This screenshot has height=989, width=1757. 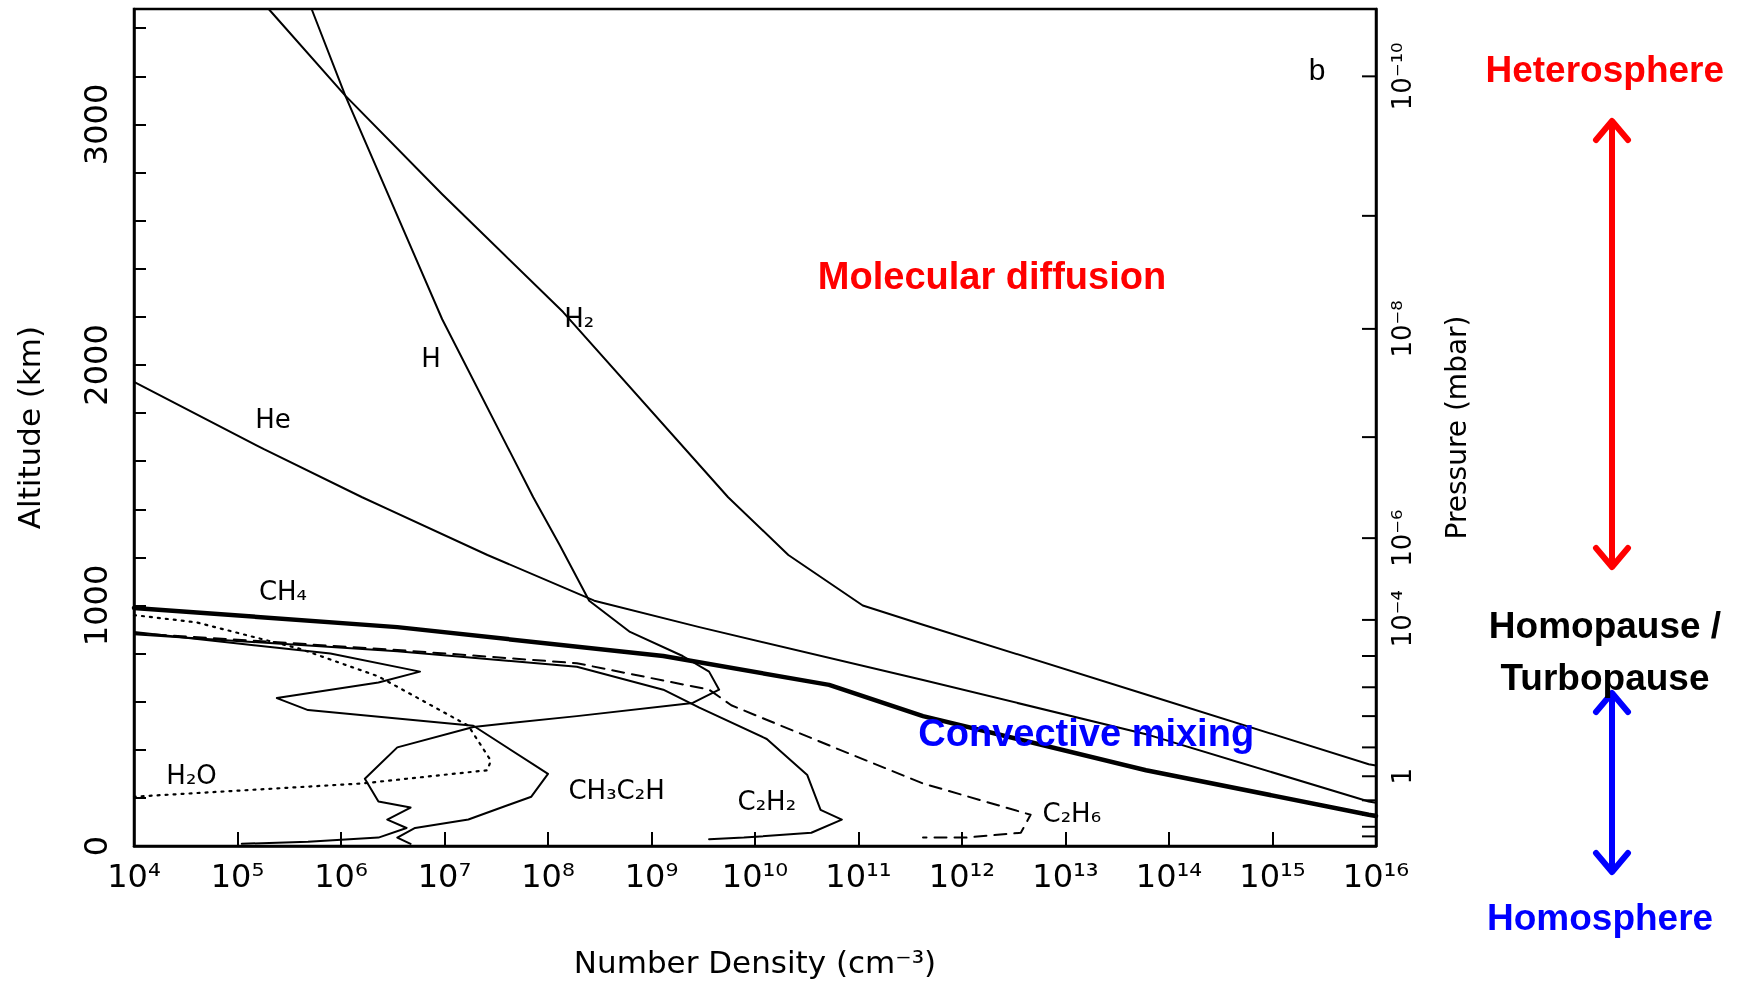 What do you see at coordinates (1605, 70) in the screenshot?
I see `text: Heterosphere` at bounding box center [1605, 70].